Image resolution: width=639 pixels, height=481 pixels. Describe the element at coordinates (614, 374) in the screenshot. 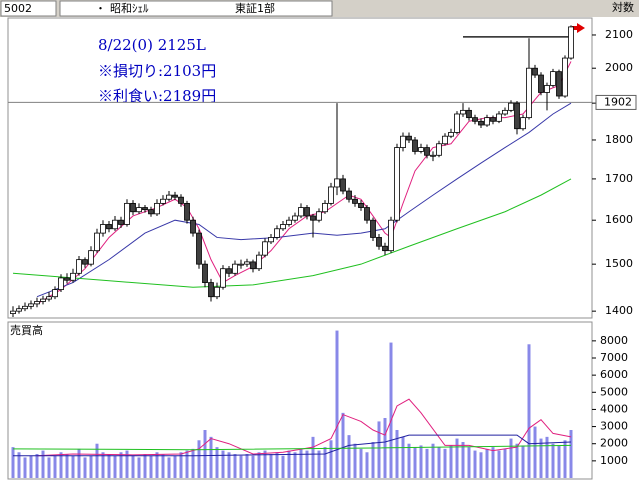

I see `y-tick-label: 6000` at that location.